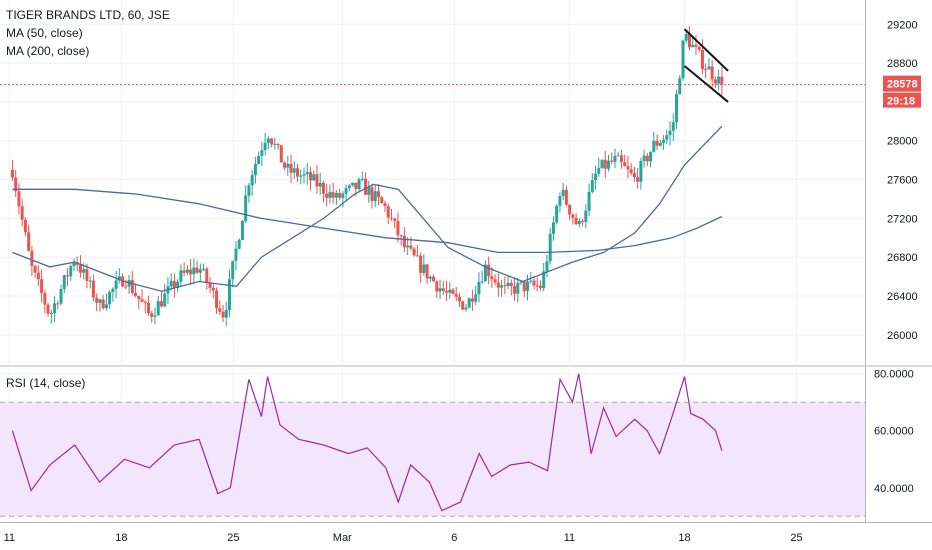 This screenshot has width=932, height=550. What do you see at coordinates (46, 383) in the screenshot?
I see `rsi-title: RSI (14, close)` at bounding box center [46, 383].